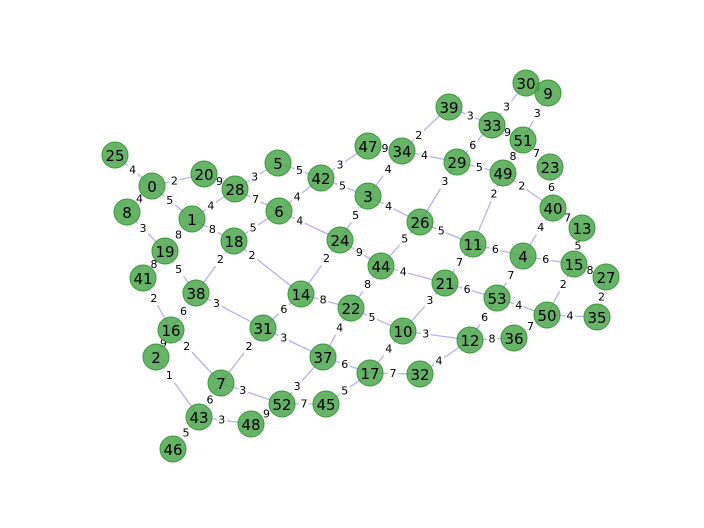 Image resolution: width=704 pixels, height=528 pixels. What do you see at coordinates (251, 424) in the screenshot?
I see `node-48: 48` at bounding box center [251, 424].